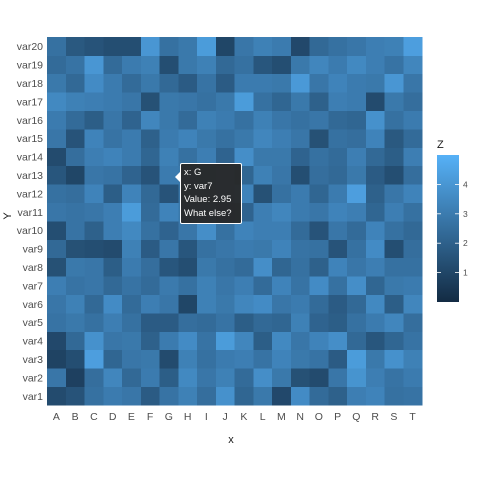  I want to click on heatmap-cell-E-var8, so click(132, 267).